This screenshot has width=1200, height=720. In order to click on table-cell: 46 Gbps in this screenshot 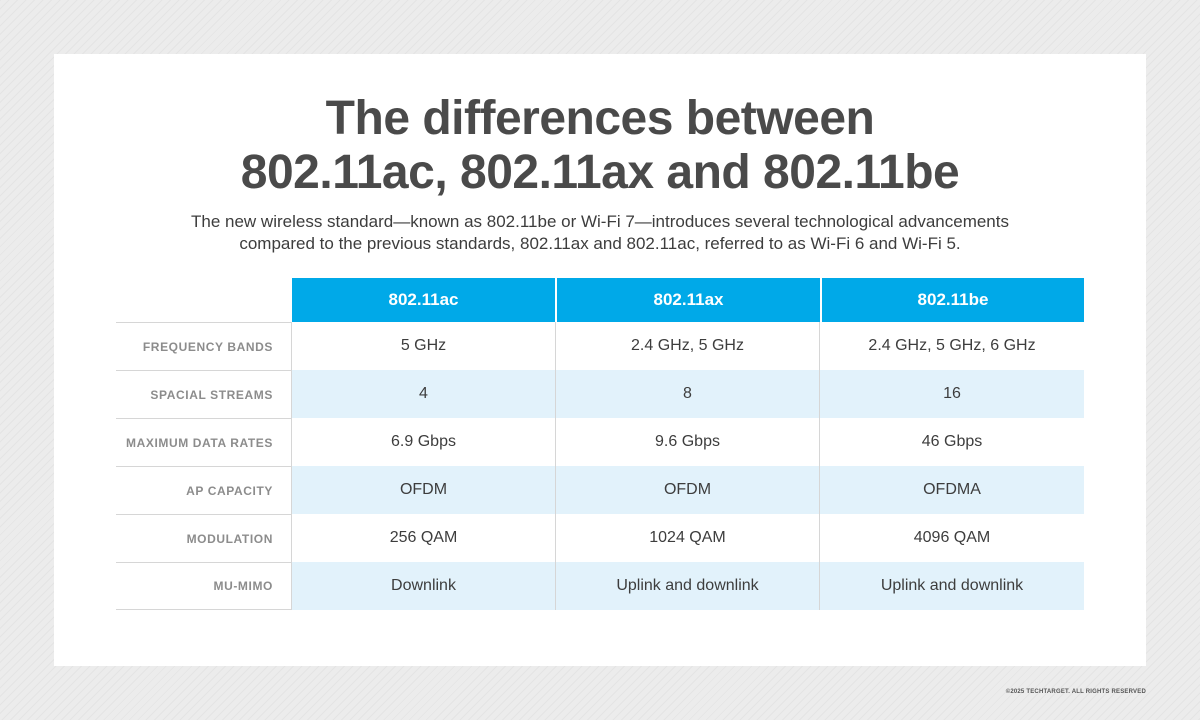, I will do `click(952, 441)`.